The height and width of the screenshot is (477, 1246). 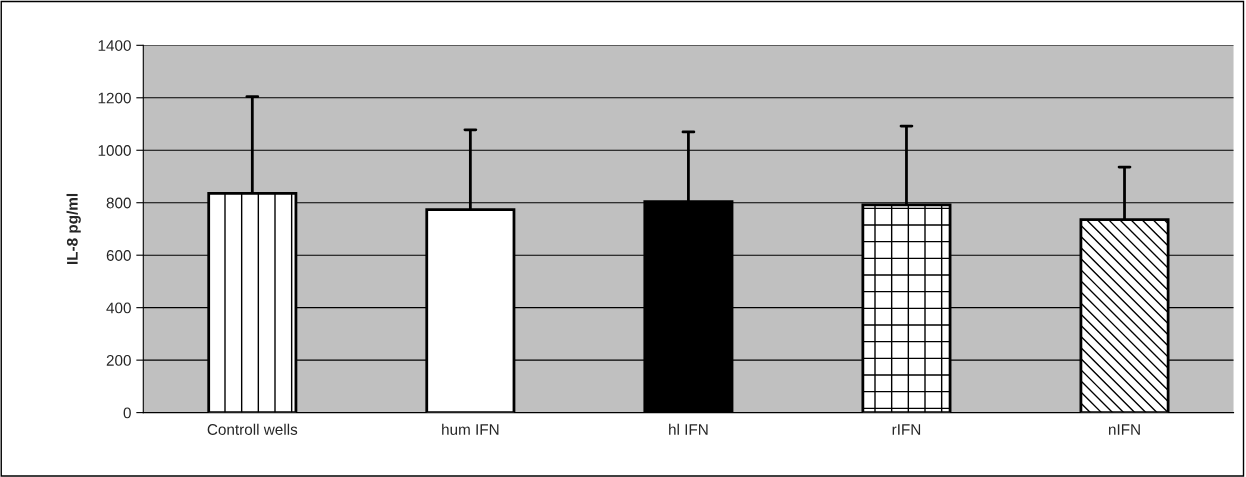 I want to click on y-tick-label: 1000, so click(x=114, y=150).